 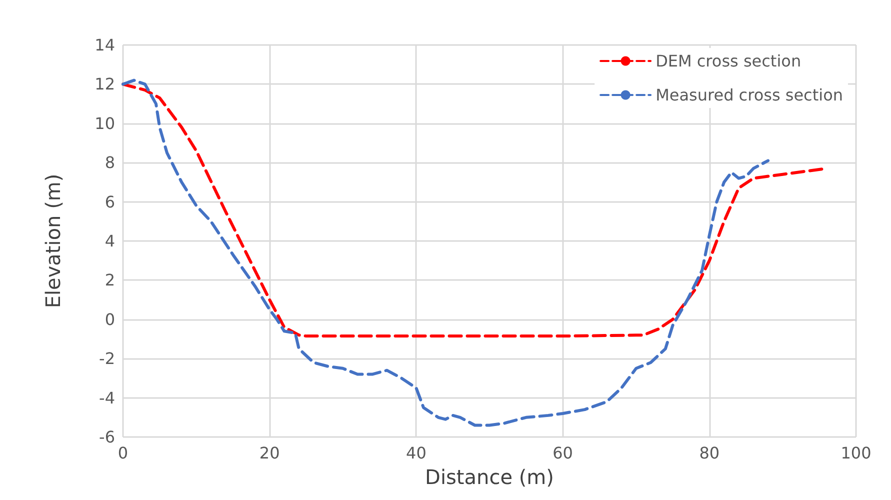 What do you see at coordinates (107, 437) in the screenshot?
I see `y-tick-label: -6` at bounding box center [107, 437].